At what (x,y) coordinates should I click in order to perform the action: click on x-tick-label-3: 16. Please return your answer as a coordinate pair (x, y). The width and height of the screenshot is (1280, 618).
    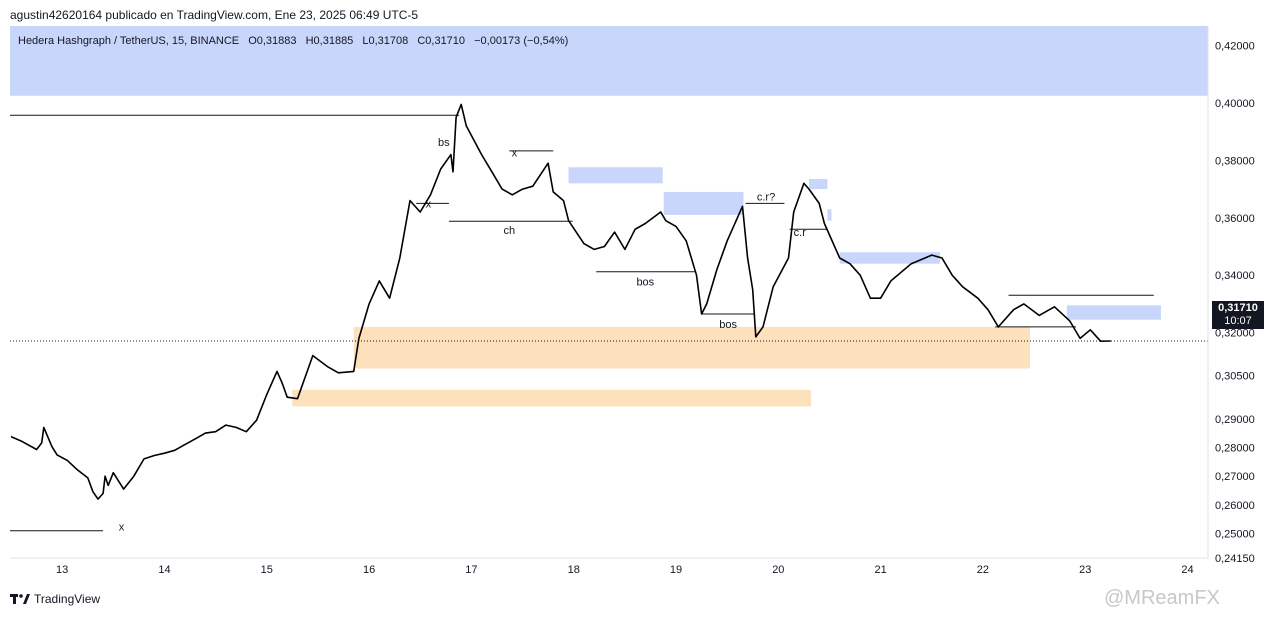
    Looking at the image, I should click on (369, 570).